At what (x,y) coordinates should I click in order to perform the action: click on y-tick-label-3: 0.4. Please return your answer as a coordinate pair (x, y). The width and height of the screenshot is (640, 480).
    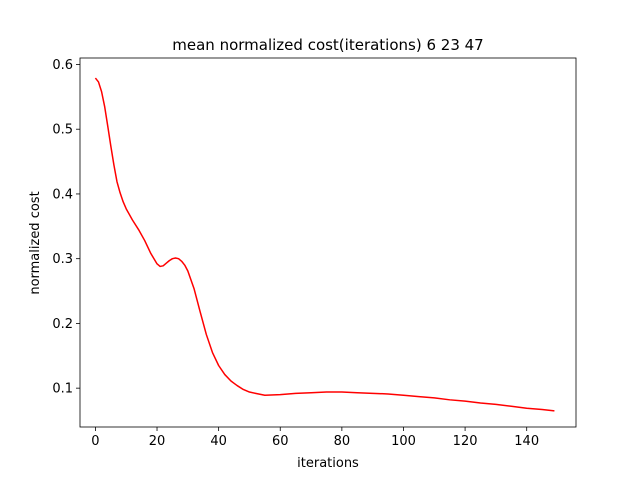
    Looking at the image, I should click on (62, 194).